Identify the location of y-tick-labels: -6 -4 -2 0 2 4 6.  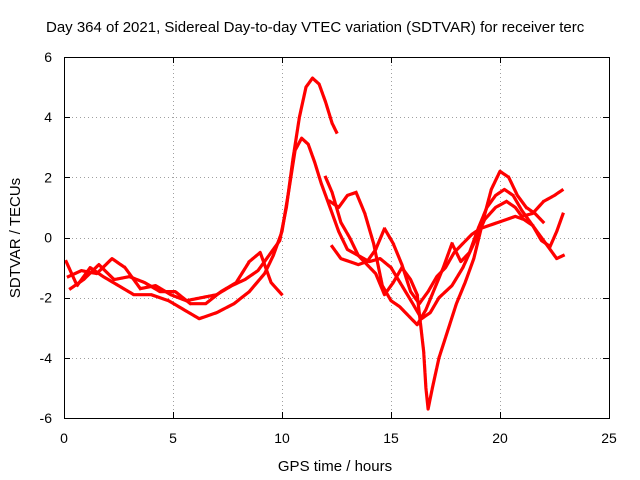
(46, 237).